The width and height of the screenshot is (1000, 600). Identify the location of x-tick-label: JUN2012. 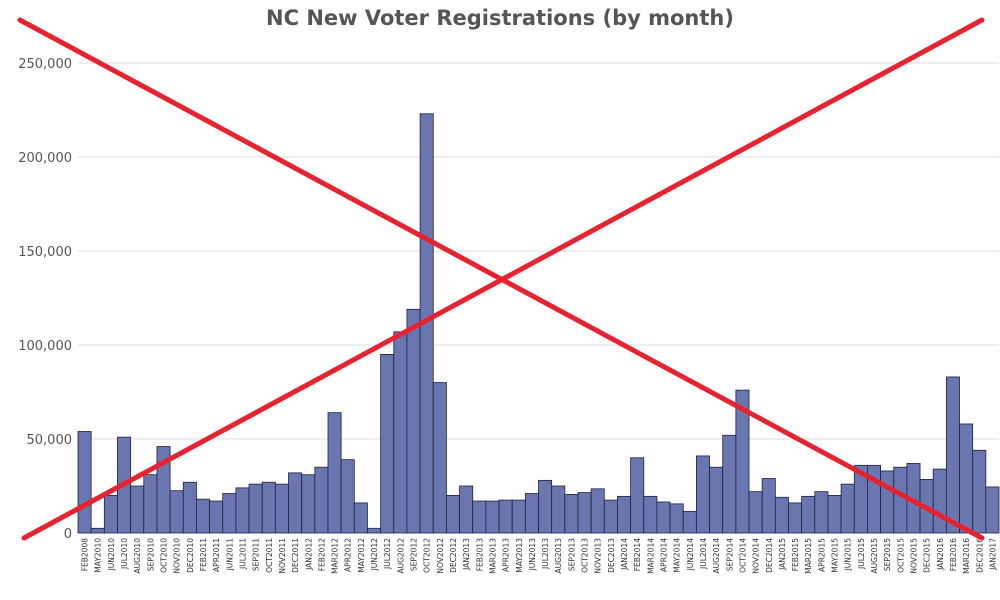
(374, 555).